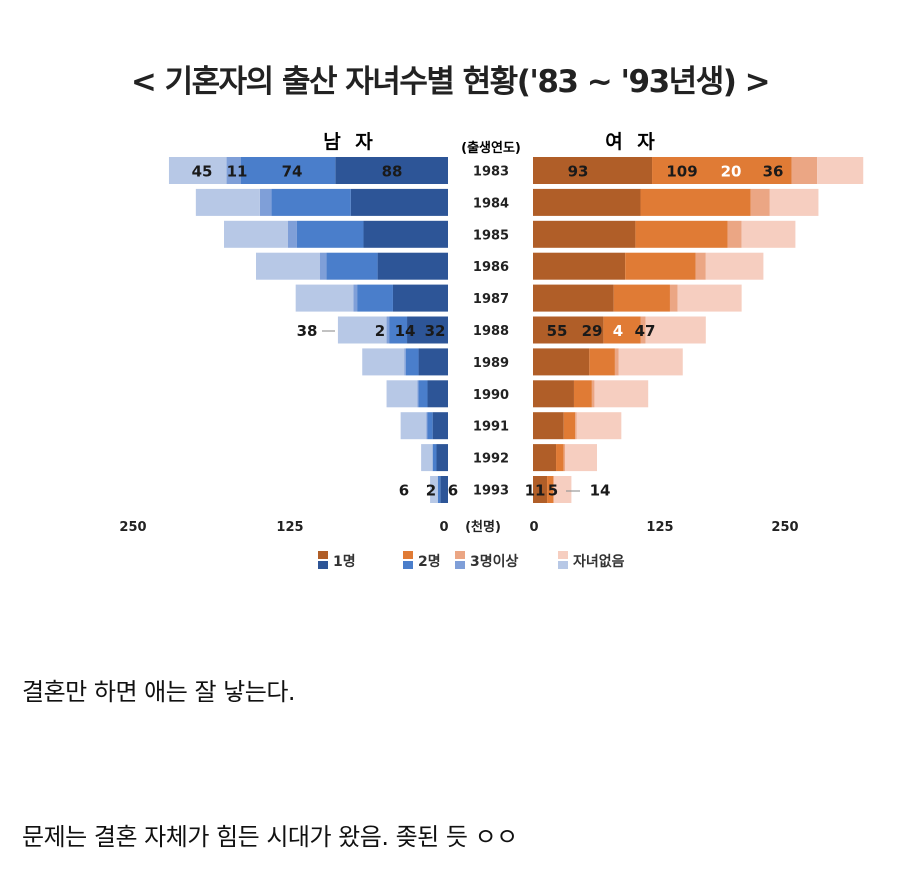 Image resolution: width=900 pixels, height=885 pixels. What do you see at coordinates (557, 331) in the screenshot?
I see `data-label: 55` at bounding box center [557, 331].